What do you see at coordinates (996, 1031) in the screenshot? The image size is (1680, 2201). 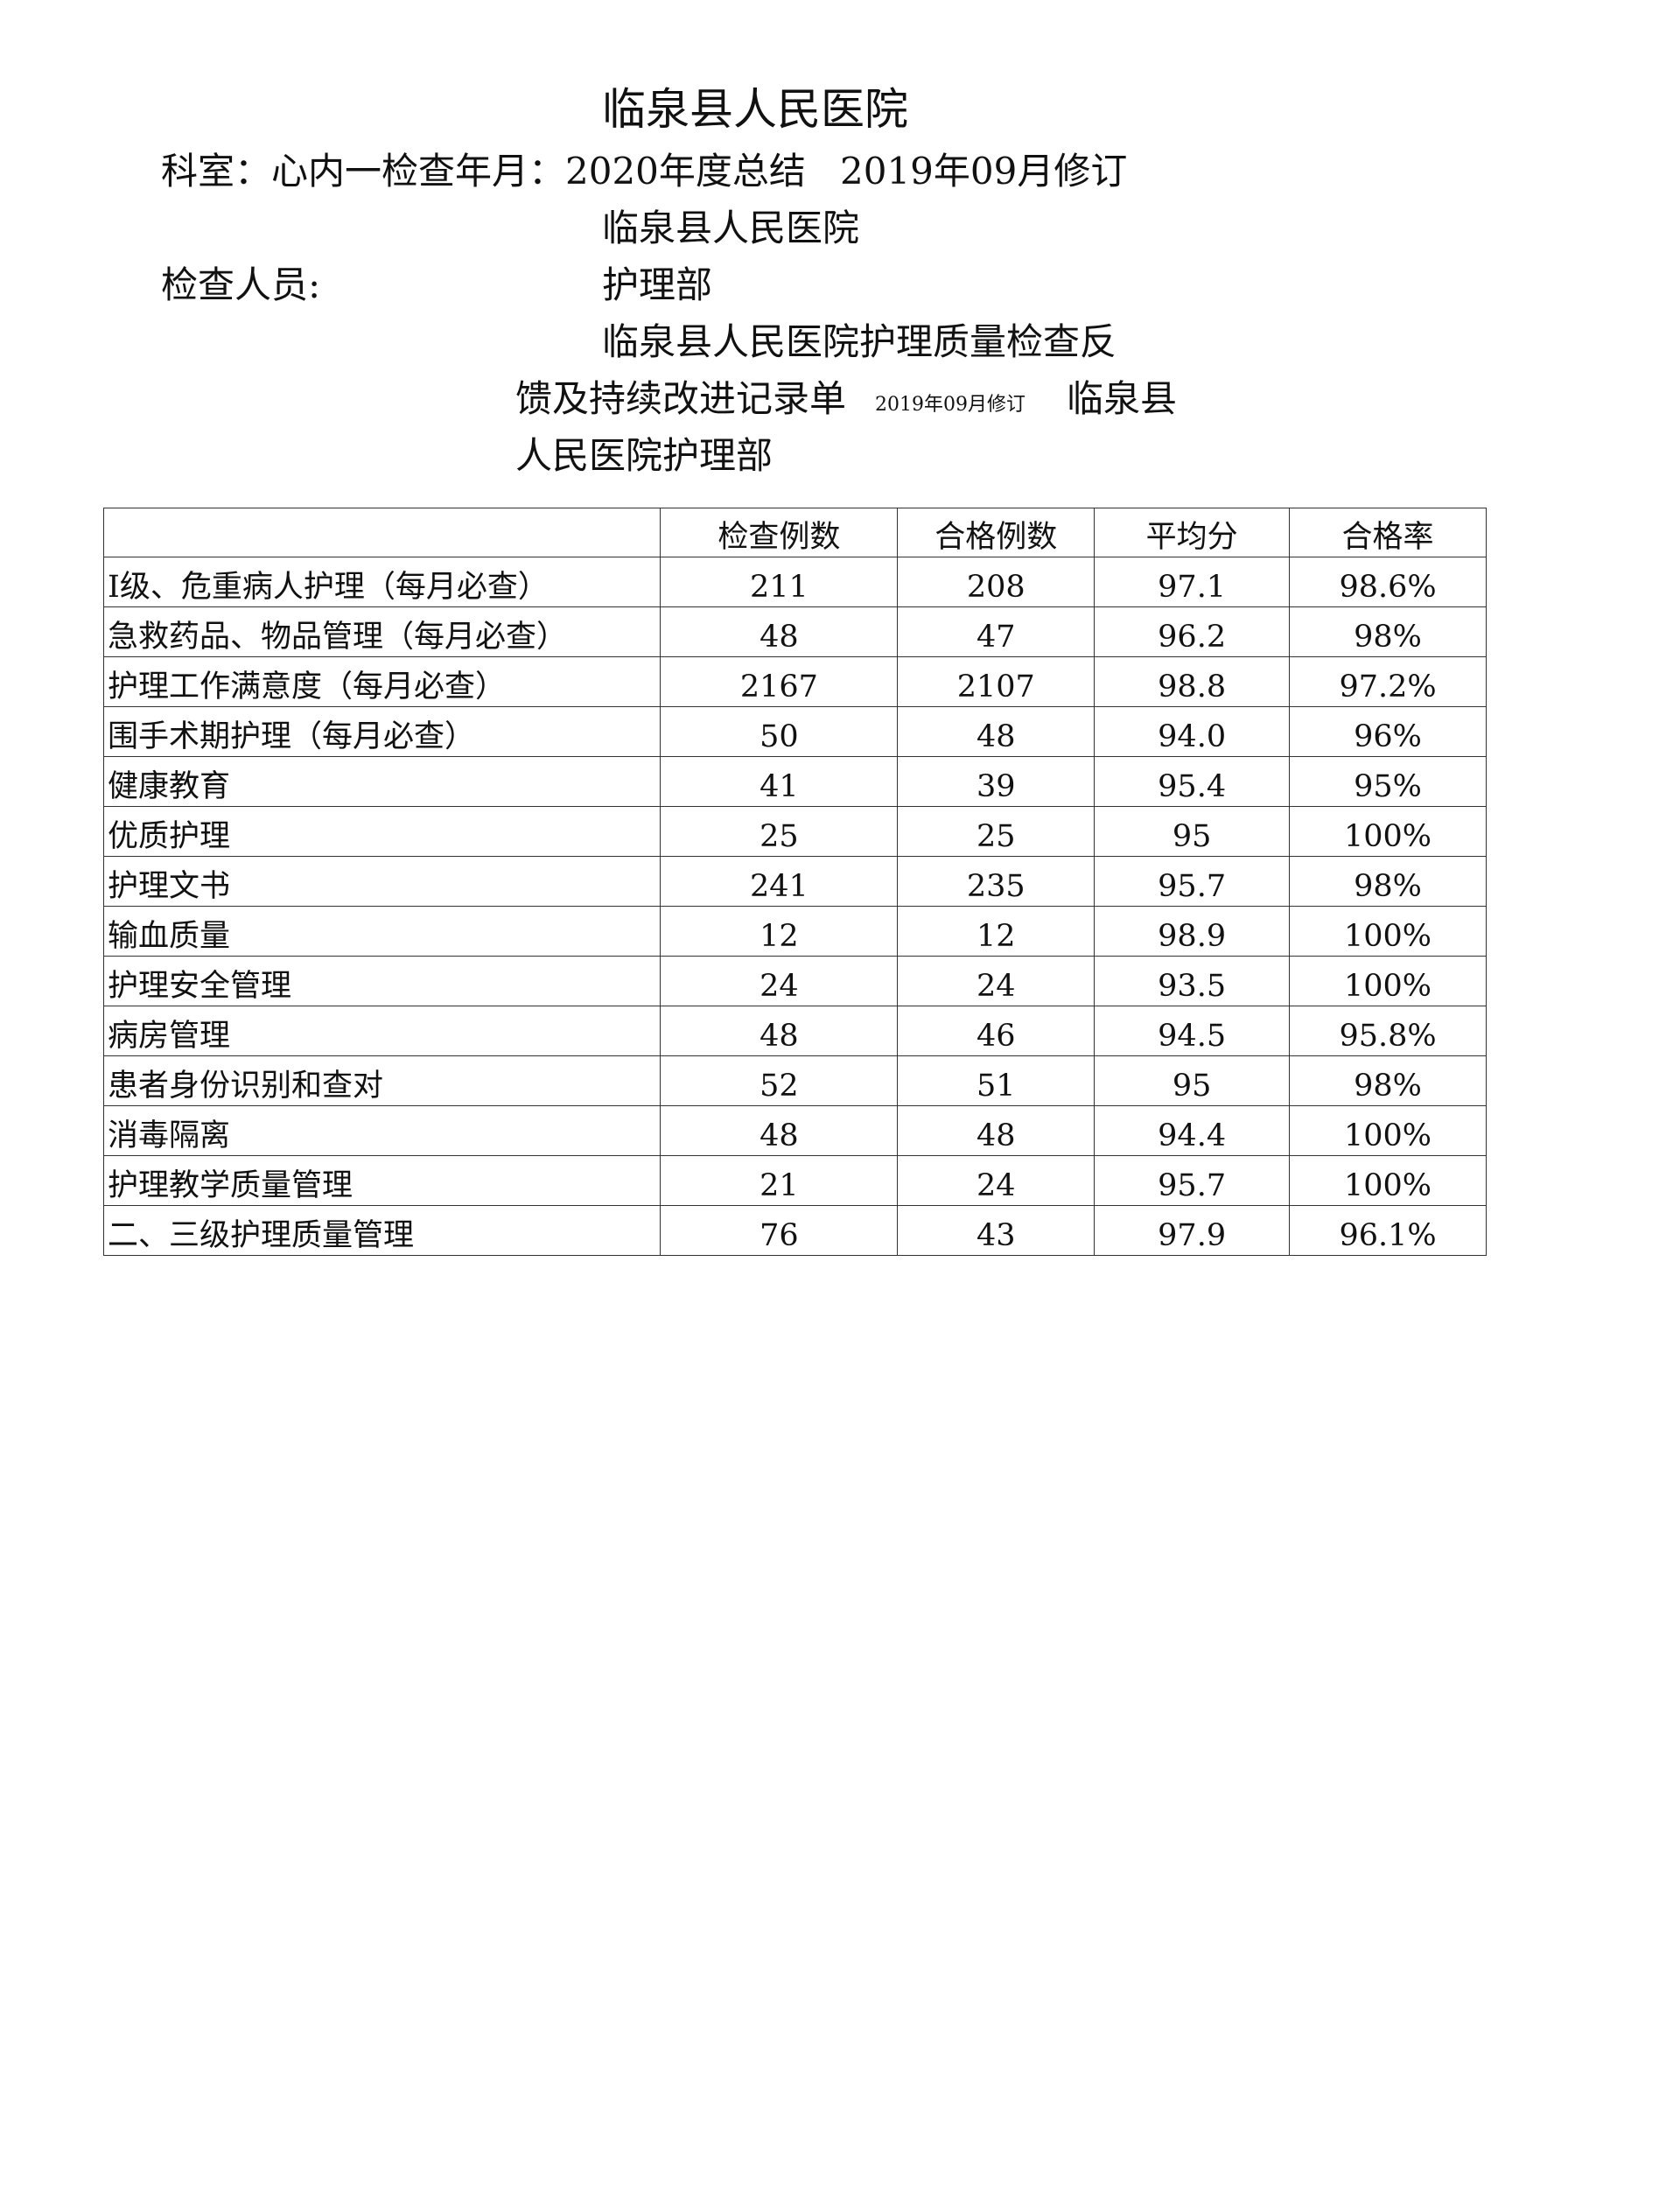 I see `value-cell: 46` at bounding box center [996, 1031].